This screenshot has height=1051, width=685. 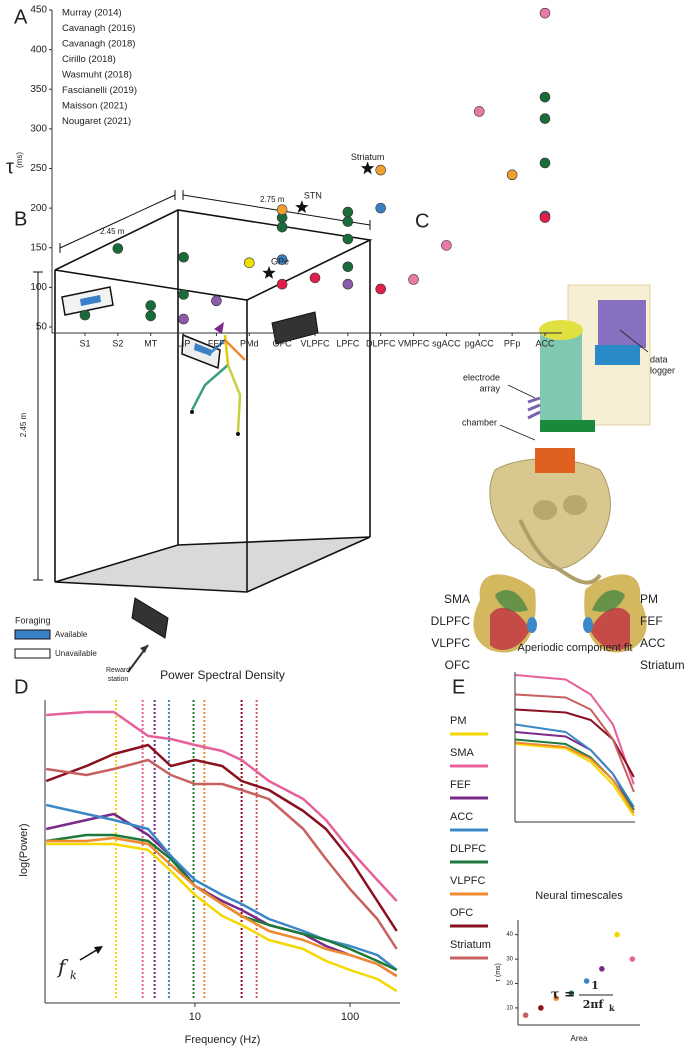 I want to click on x-tick-label: LIP, so click(x=184, y=343).